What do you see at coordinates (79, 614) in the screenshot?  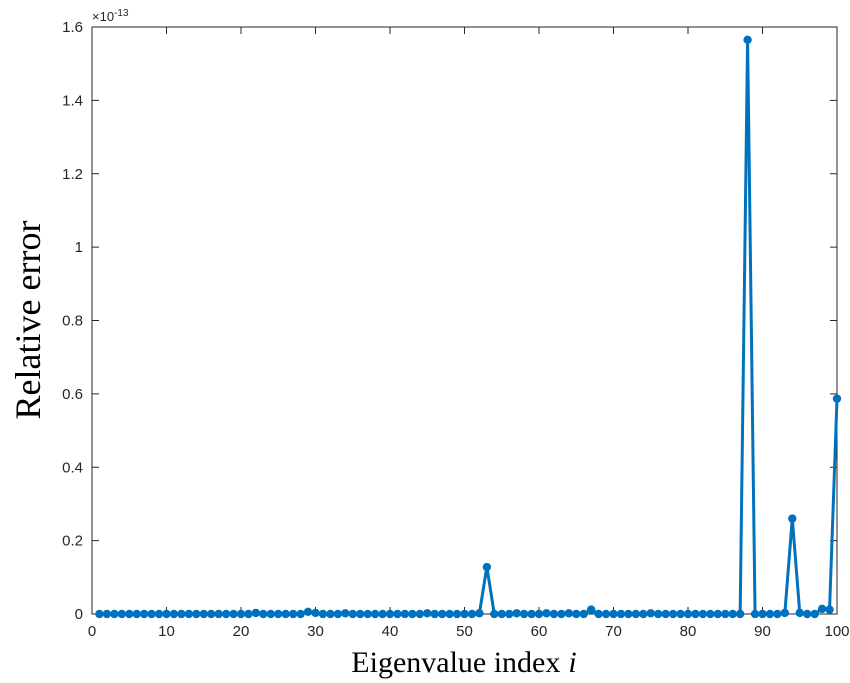 I see `y-tick-label: 0` at bounding box center [79, 614].